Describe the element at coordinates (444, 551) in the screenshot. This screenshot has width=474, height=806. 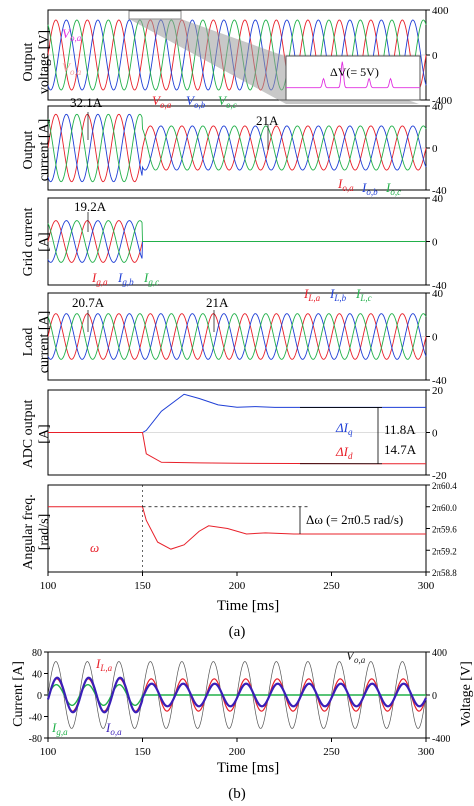
I see `ytick-label-angular_freq-3: 2π59.2` at that location.